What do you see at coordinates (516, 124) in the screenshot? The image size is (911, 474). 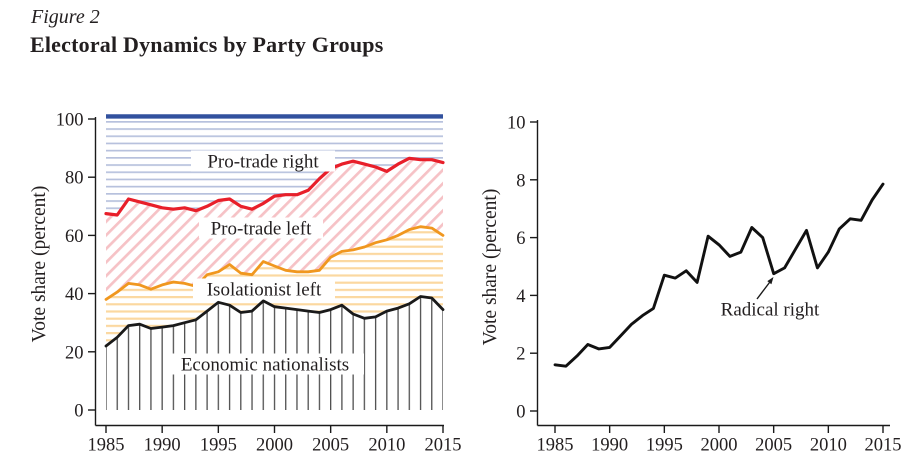 I see `y-tick-label: 10` at bounding box center [516, 124].